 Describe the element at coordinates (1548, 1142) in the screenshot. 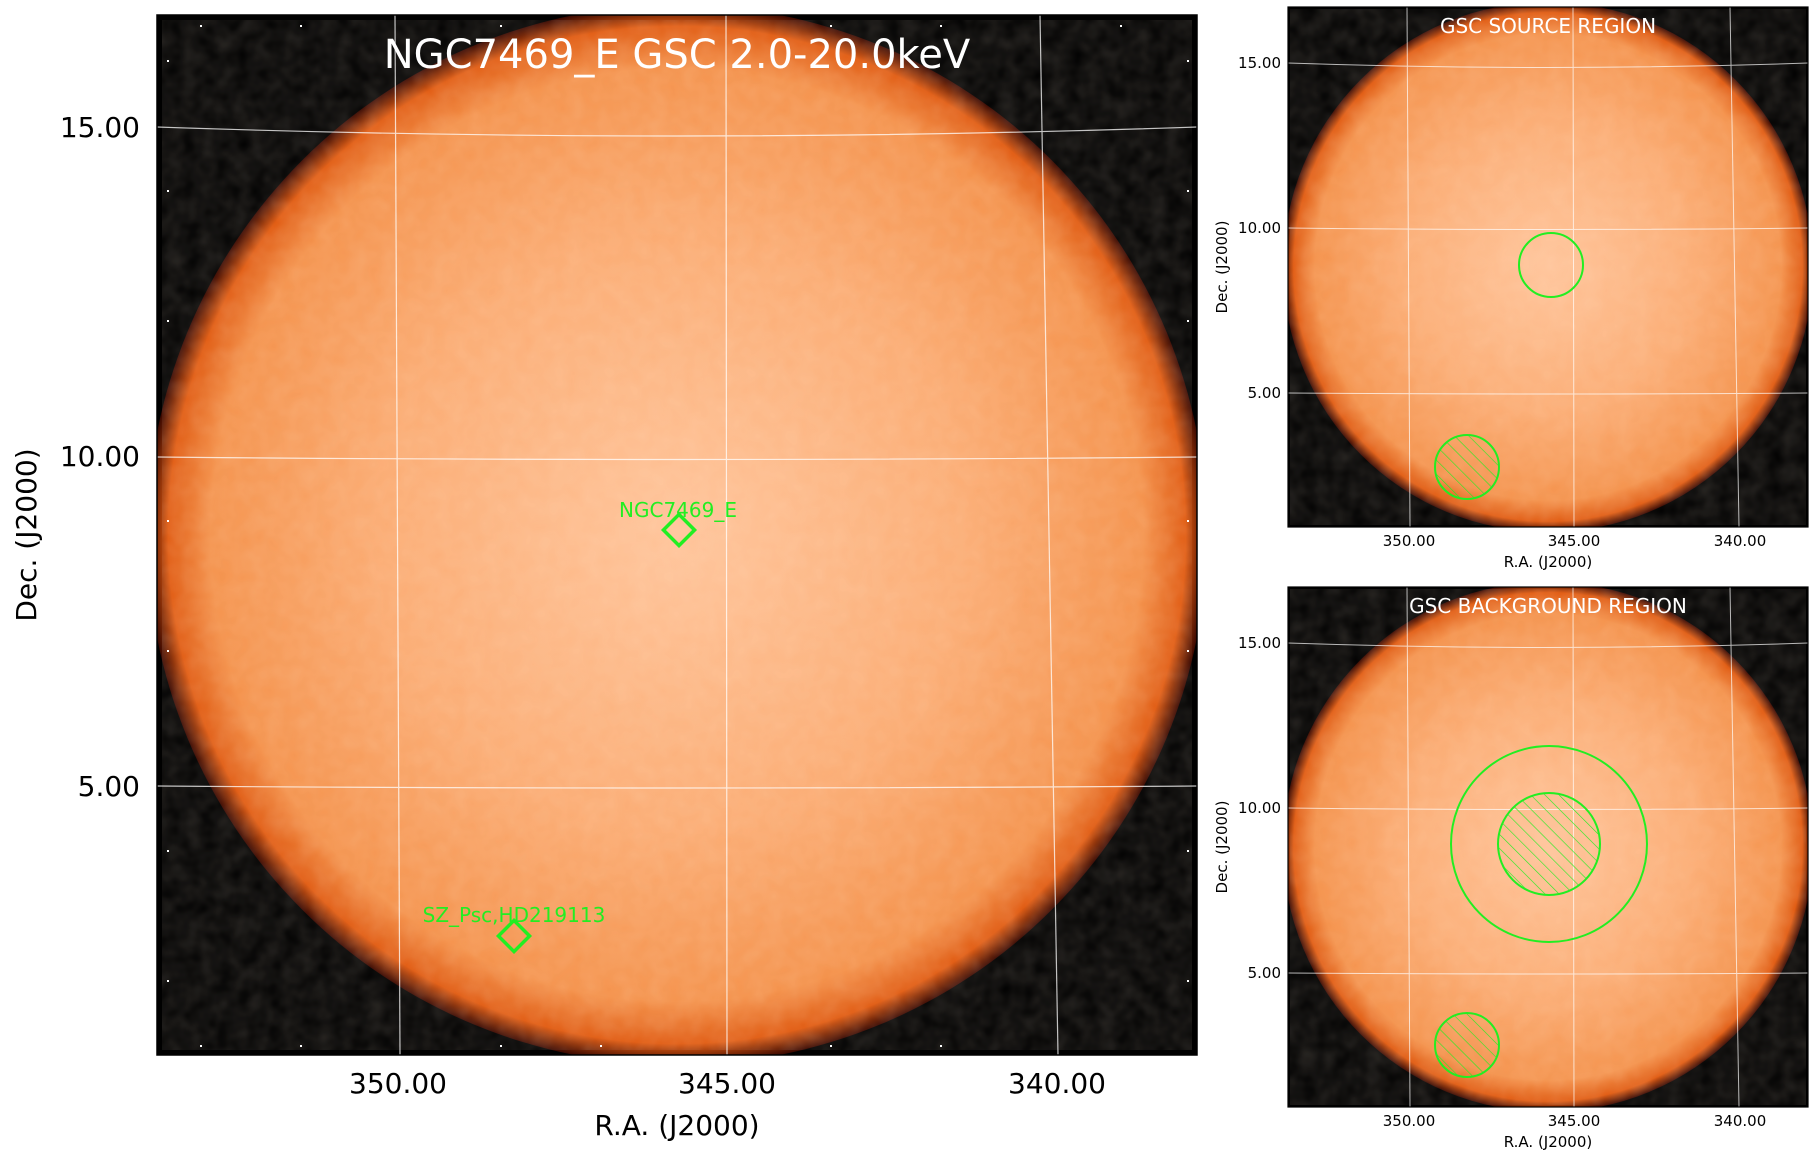

I see `bg-xlabel: R.A. (J2000)` at that location.